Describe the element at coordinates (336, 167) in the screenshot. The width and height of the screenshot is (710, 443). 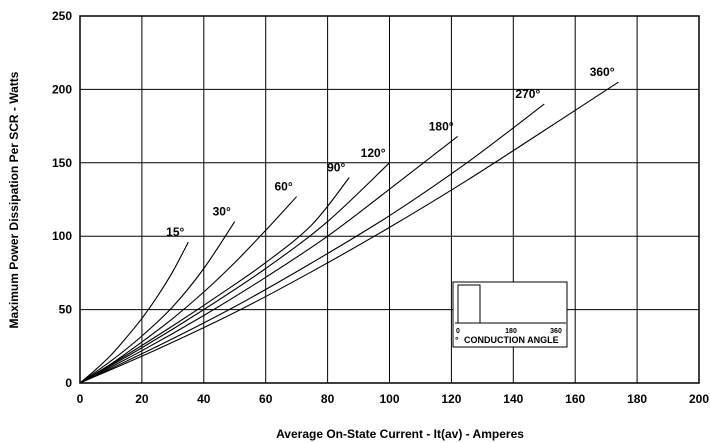
I see `curve-label-3: 90°` at that location.